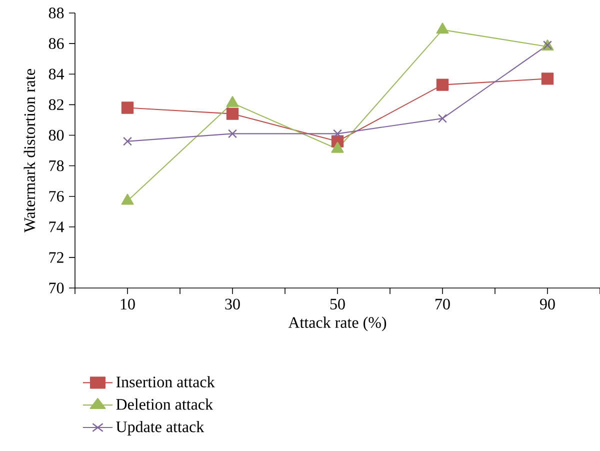 The image size is (600, 451). What do you see at coordinates (165, 382) in the screenshot?
I see `legend-label: Insertion attack` at bounding box center [165, 382].